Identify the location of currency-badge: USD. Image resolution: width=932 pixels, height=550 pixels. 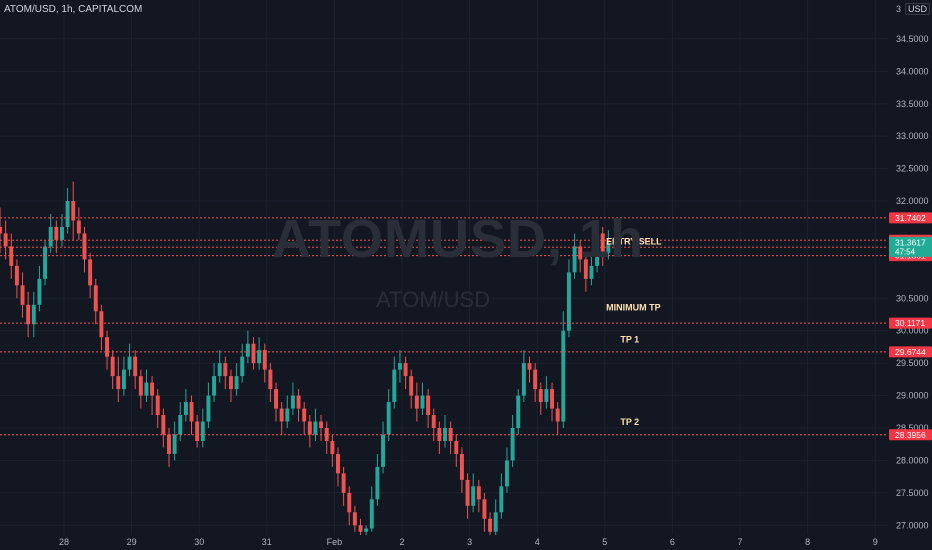
(918, 9).